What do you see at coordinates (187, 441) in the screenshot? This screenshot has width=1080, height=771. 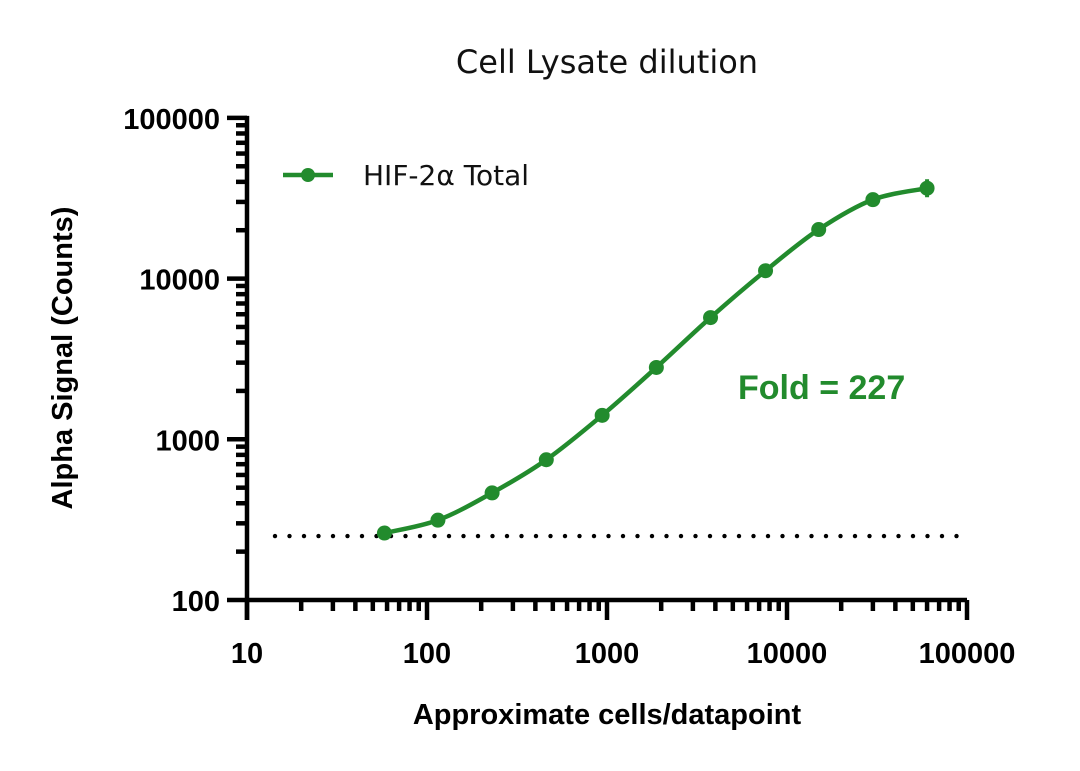 I see `y-tick-label: 1000` at bounding box center [187, 441].